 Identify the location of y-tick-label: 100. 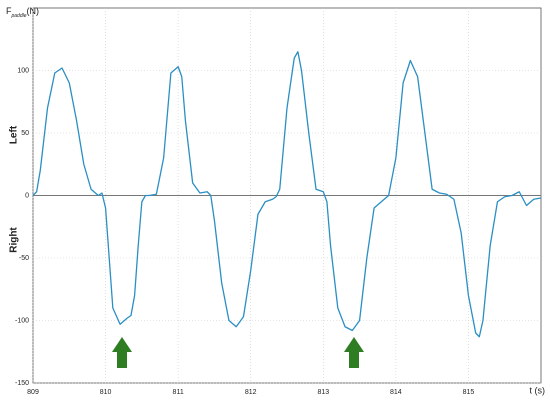
(23, 70).